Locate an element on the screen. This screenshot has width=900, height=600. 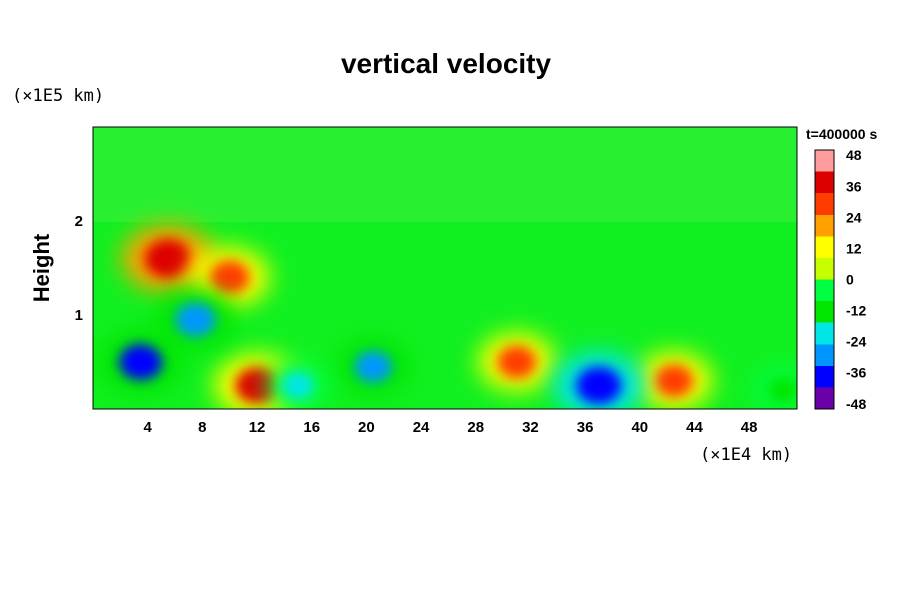
colorbar-tick-label: 12 is located at coordinates (854, 248).